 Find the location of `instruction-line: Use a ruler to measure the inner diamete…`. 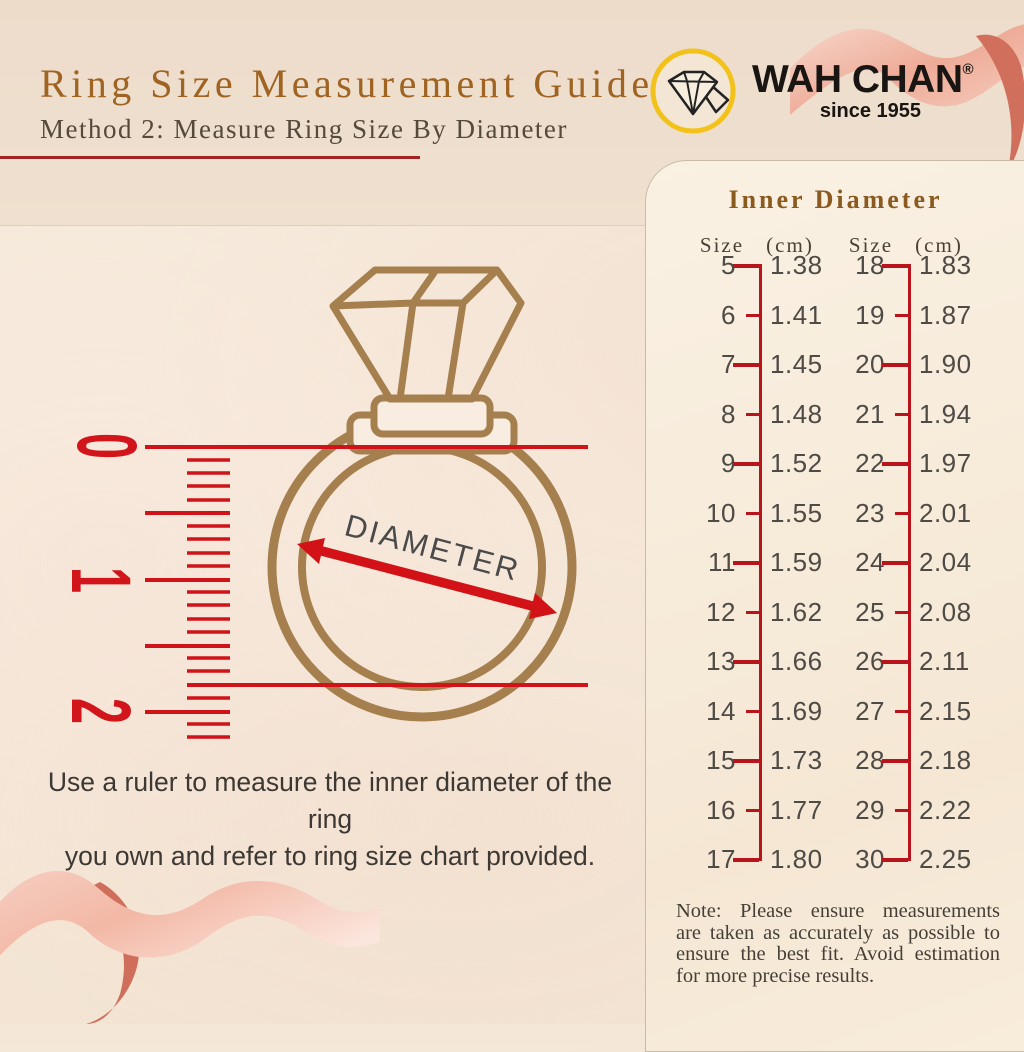

instruction-line: Use a ruler to measure the inner diamete… is located at coordinates (330, 800).